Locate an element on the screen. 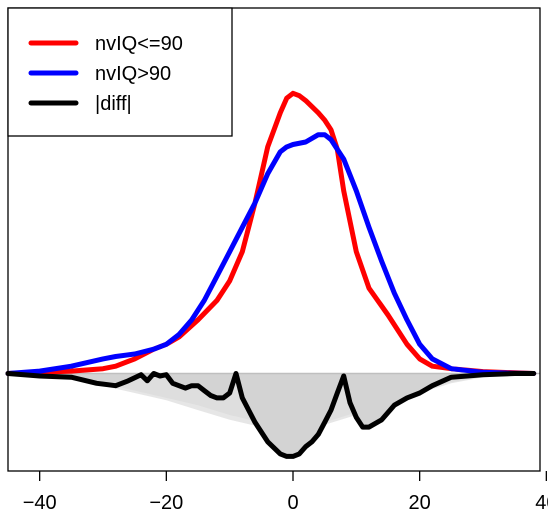 The height and width of the screenshot is (519, 548). legend-label-nviq-le-90: nvIQ<=90 is located at coordinates (139, 44).